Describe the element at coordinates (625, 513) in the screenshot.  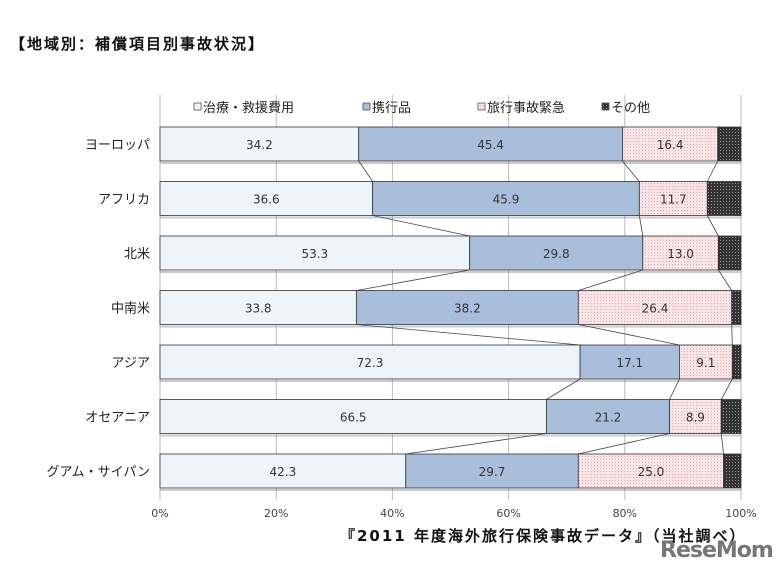
I see `x-tick-label: 80%` at that location.